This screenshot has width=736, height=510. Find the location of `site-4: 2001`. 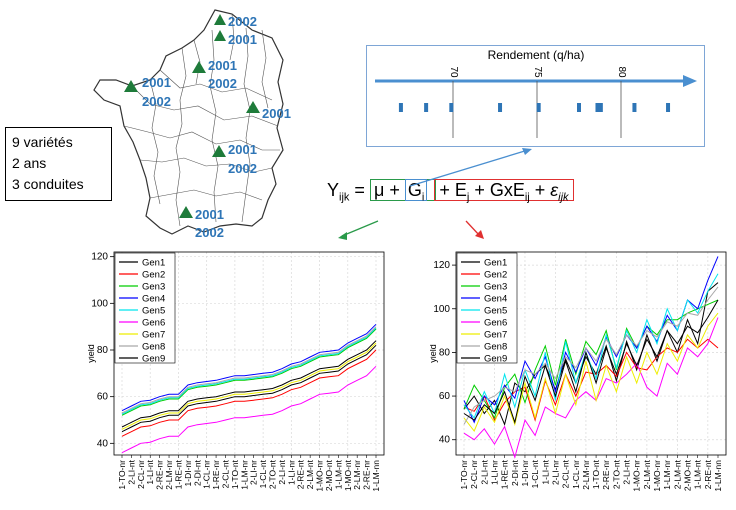

site-4: 2001 is located at coordinates (268, 111).